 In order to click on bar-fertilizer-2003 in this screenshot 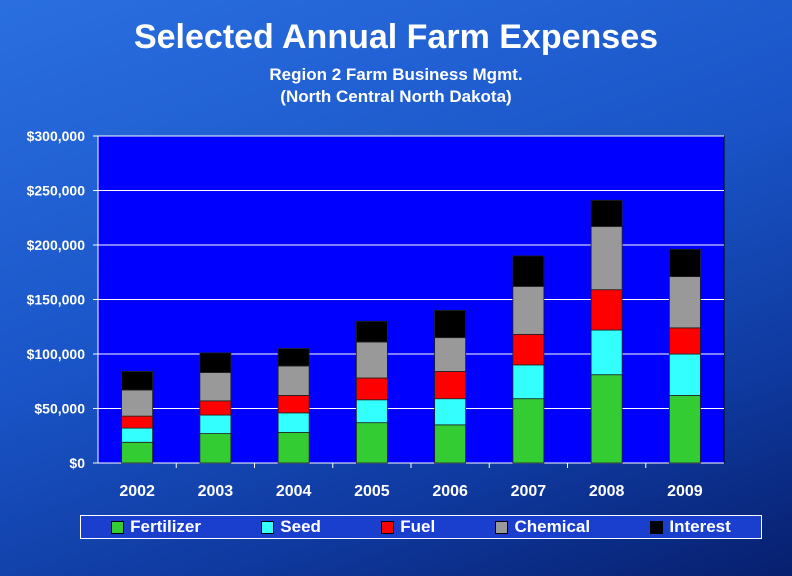, I will do `click(215, 448)`.